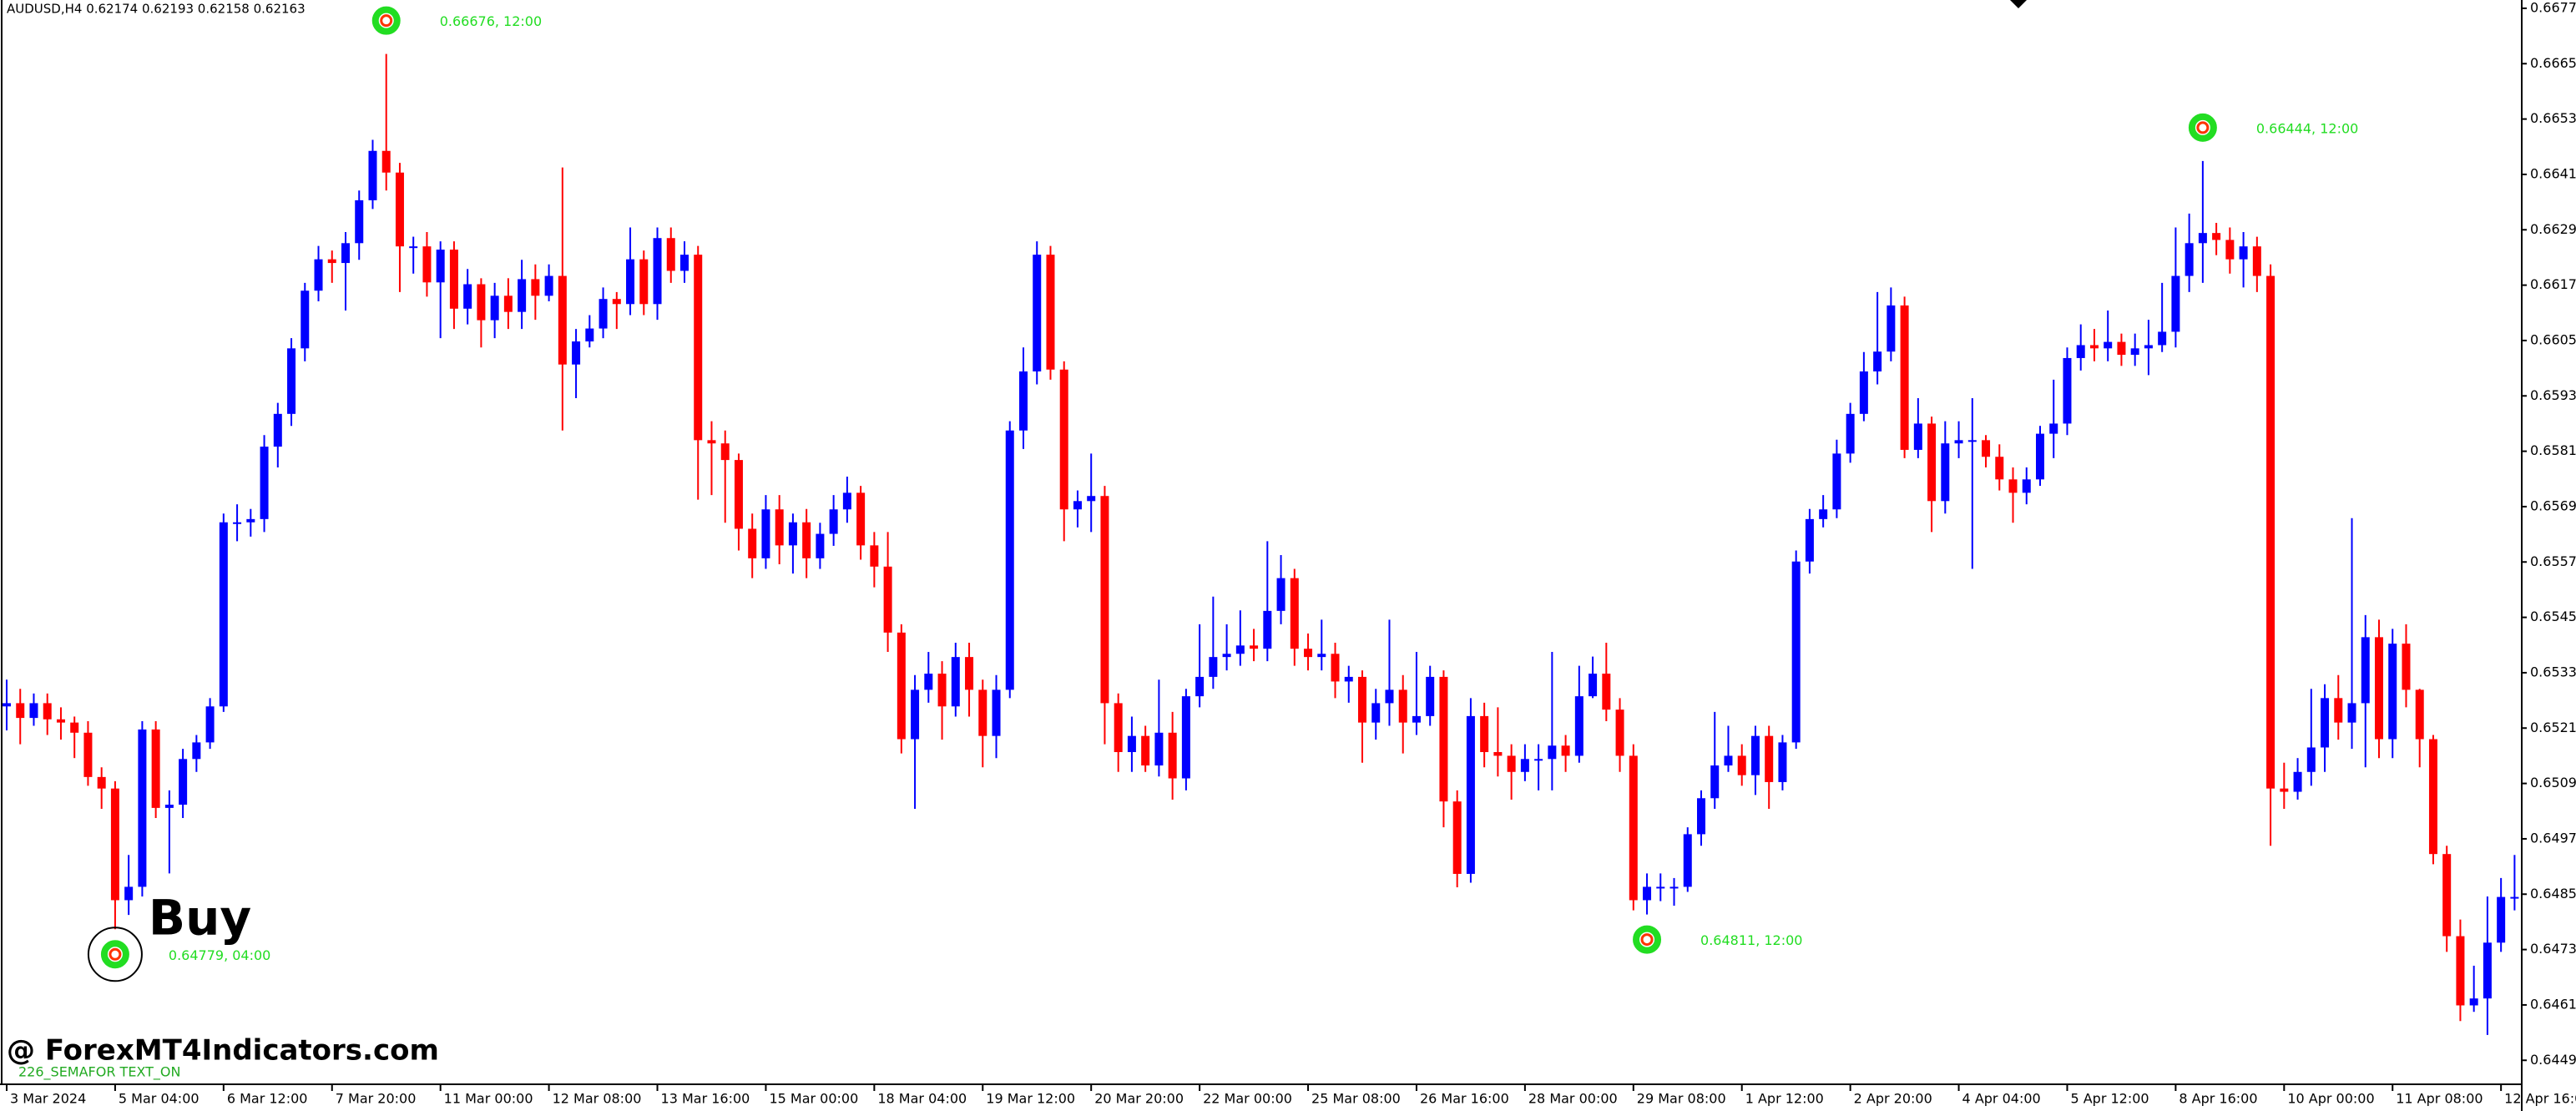 The height and width of the screenshot is (1111, 2576). Describe the element at coordinates (1893, 1099) in the screenshot. I see `x-tick-label: 2 Apr 20:00` at that location.